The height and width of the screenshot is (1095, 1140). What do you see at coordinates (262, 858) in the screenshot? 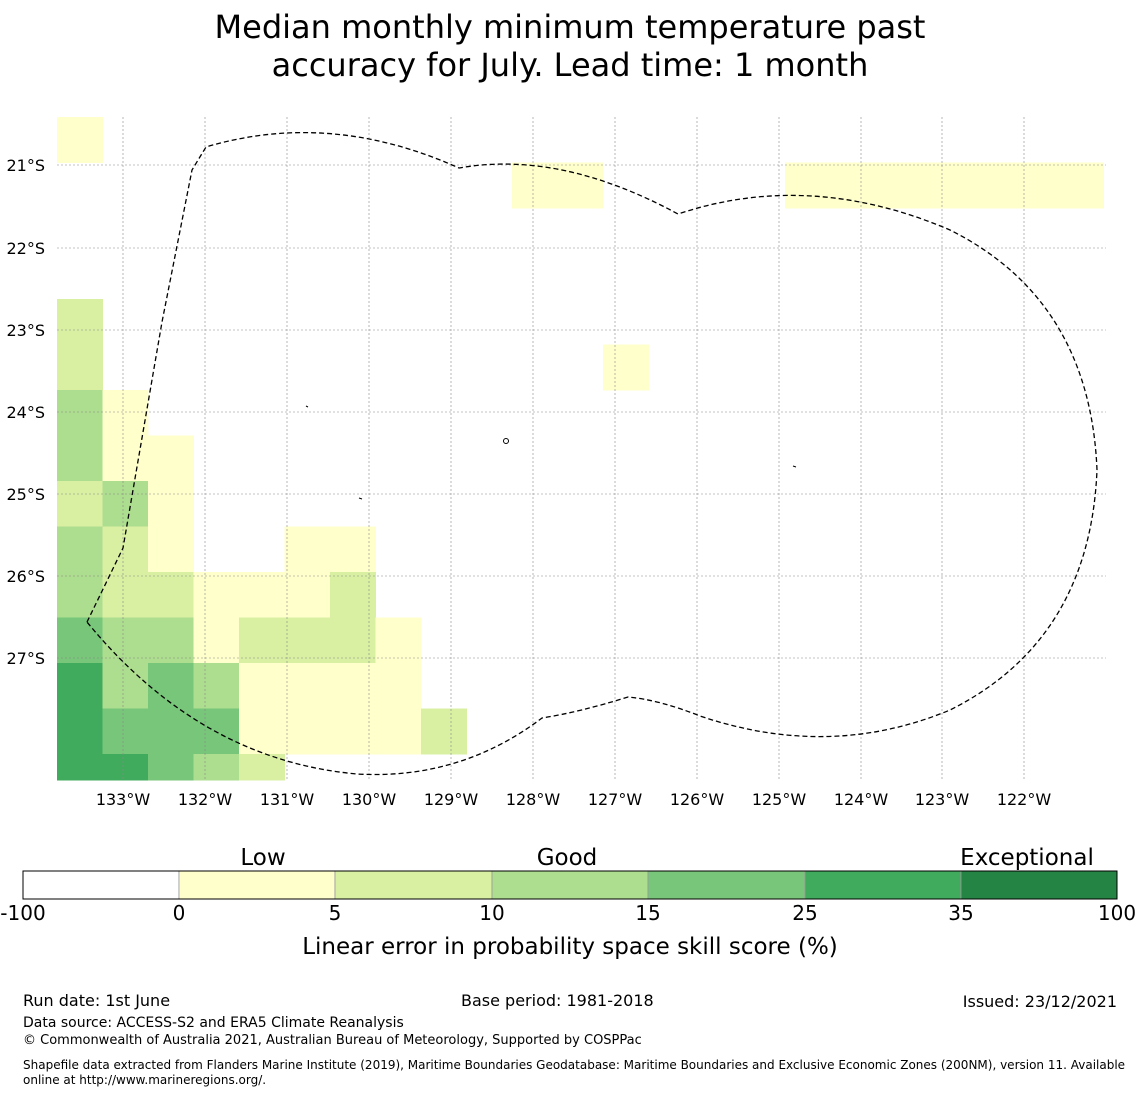
I see `legend-category-low: Low` at bounding box center [262, 858].